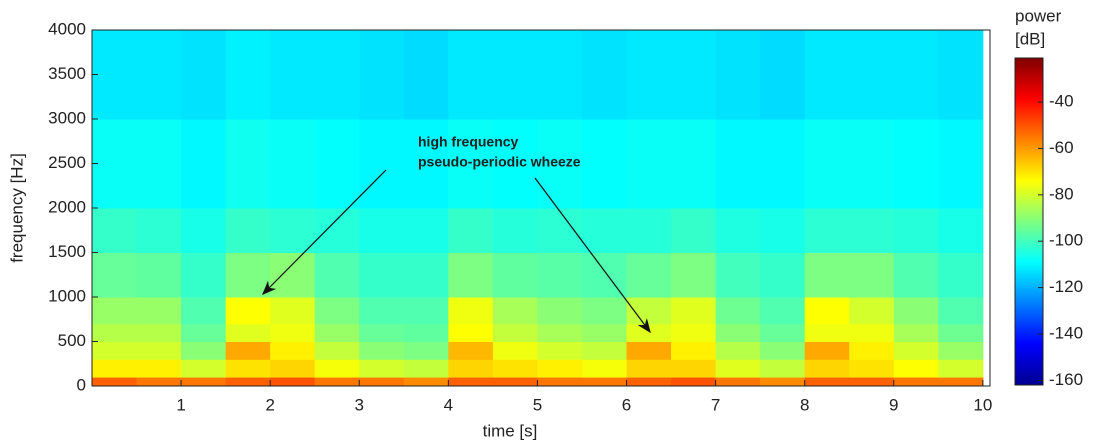 This screenshot has height=444, width=1097. What do you see at coordinates (982, 404) in the screenshot?
I see `x-tick-label: 10` at bounding box center [982, 404].